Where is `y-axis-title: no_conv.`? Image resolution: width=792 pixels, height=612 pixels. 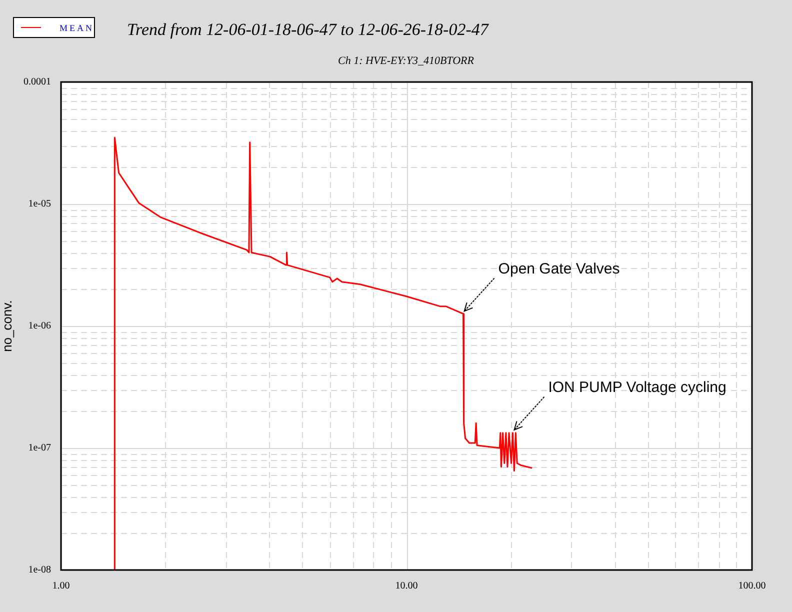
y-axis-title: no_conv. is located at coordinates (7, 326).